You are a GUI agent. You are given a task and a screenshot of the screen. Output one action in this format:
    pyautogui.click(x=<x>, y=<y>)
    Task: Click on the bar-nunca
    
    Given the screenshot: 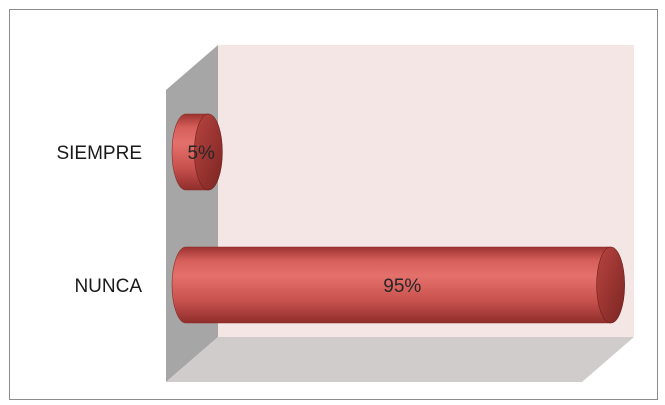 What is the action you would take?
    pyautogui.click(x=398, y=285)
    